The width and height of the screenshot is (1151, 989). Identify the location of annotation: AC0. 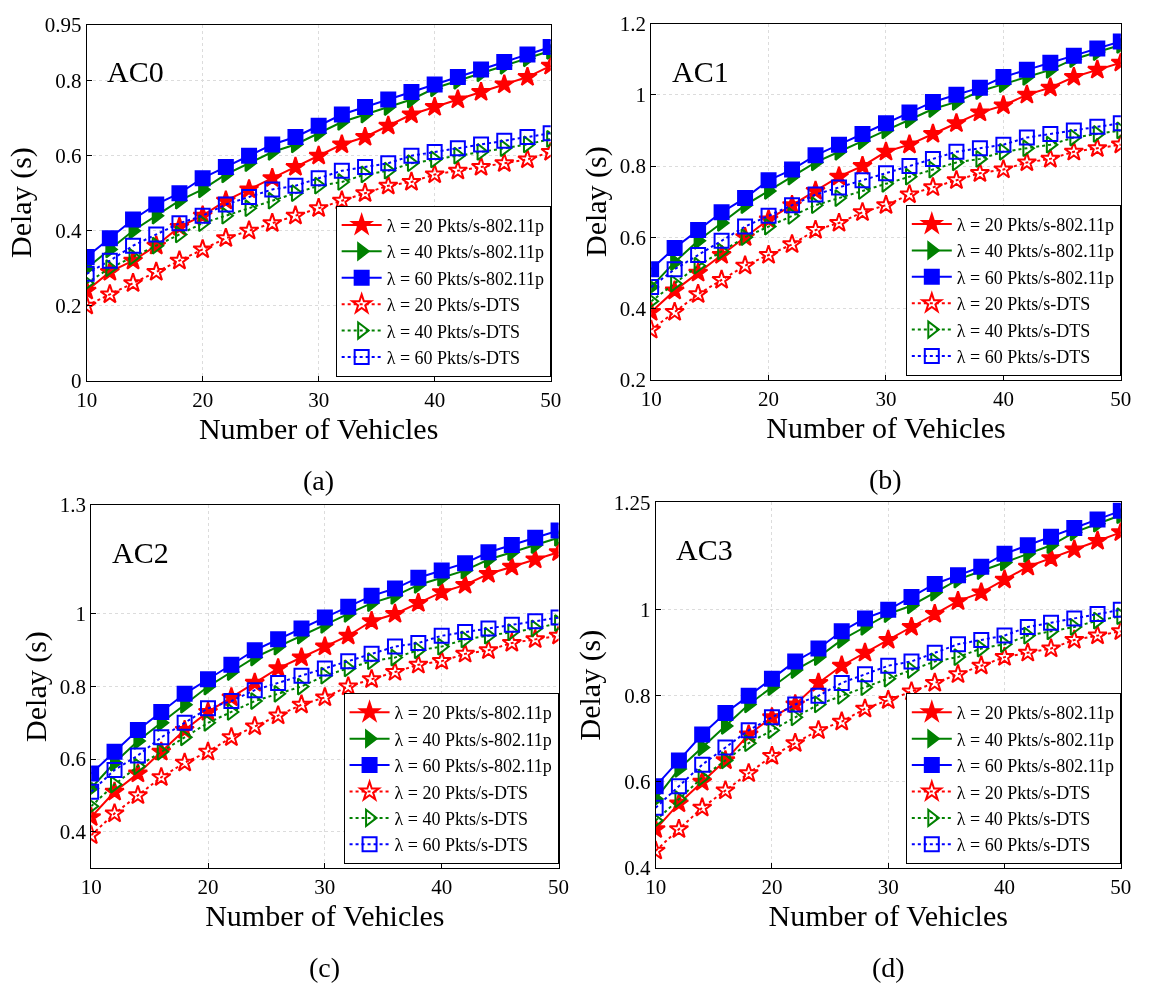
(135, 71).